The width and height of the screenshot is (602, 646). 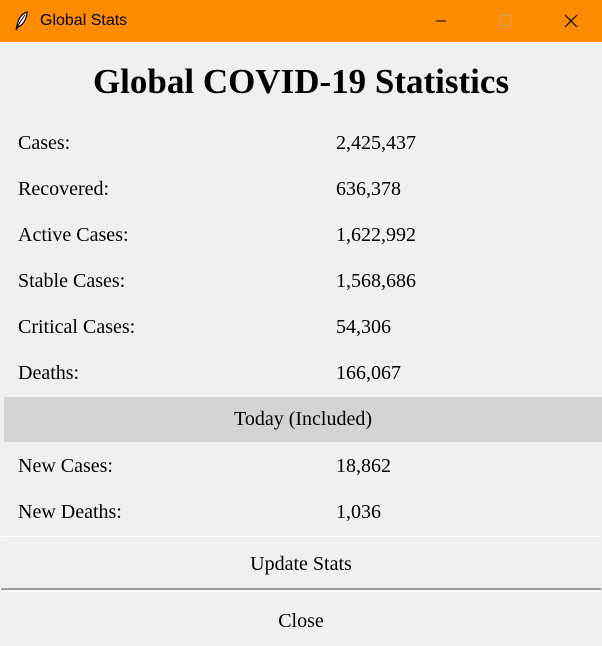 I want to click on close-window-button, so click(x=571, y=21).